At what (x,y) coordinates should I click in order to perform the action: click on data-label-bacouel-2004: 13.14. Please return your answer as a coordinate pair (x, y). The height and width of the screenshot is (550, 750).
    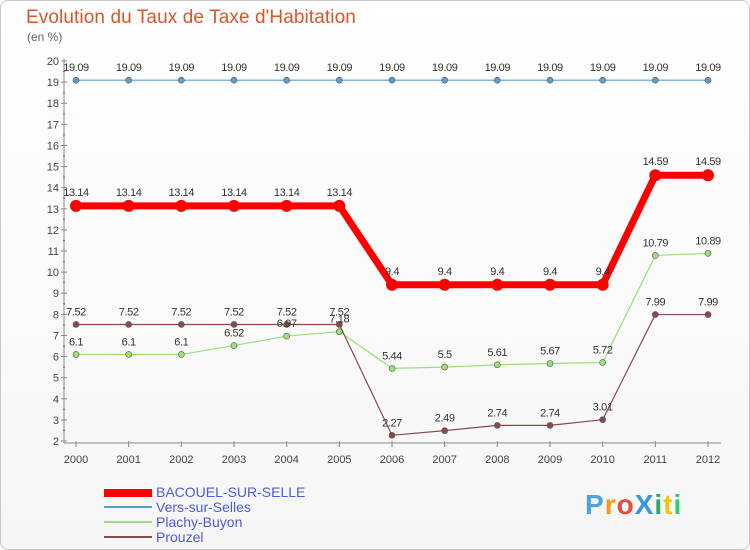
    Looking at the image, I should click on (287, 193).